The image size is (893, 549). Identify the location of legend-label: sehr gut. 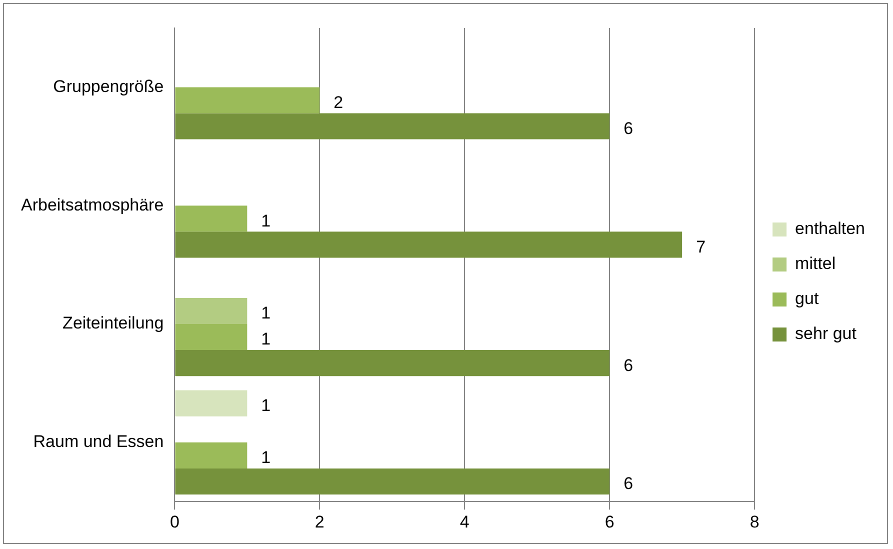
(826, 334).